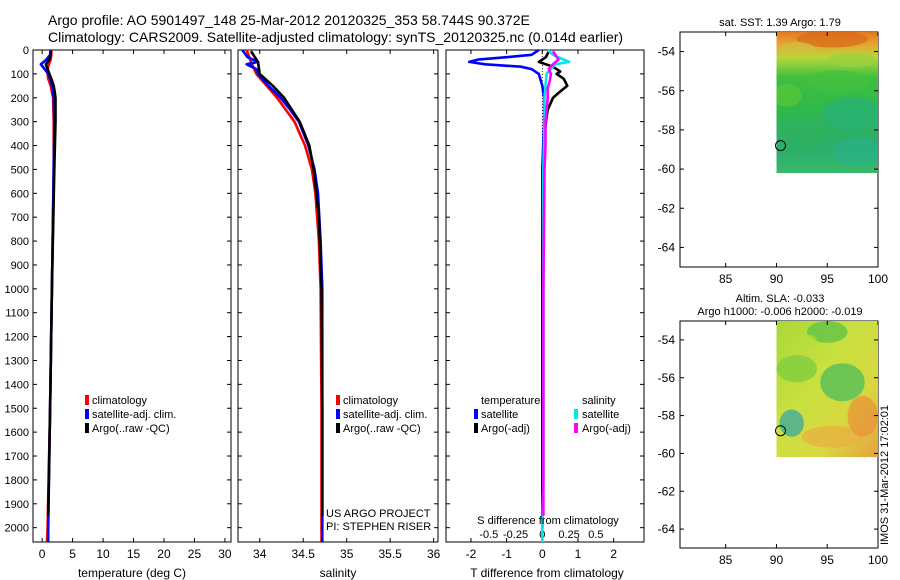 The image size is (900, 580). What do you see at coordinates (385, 415) in the screenshot?
I see `legend-label-satellite: satellite-adj. clim.` at bounding box center [385, 415].